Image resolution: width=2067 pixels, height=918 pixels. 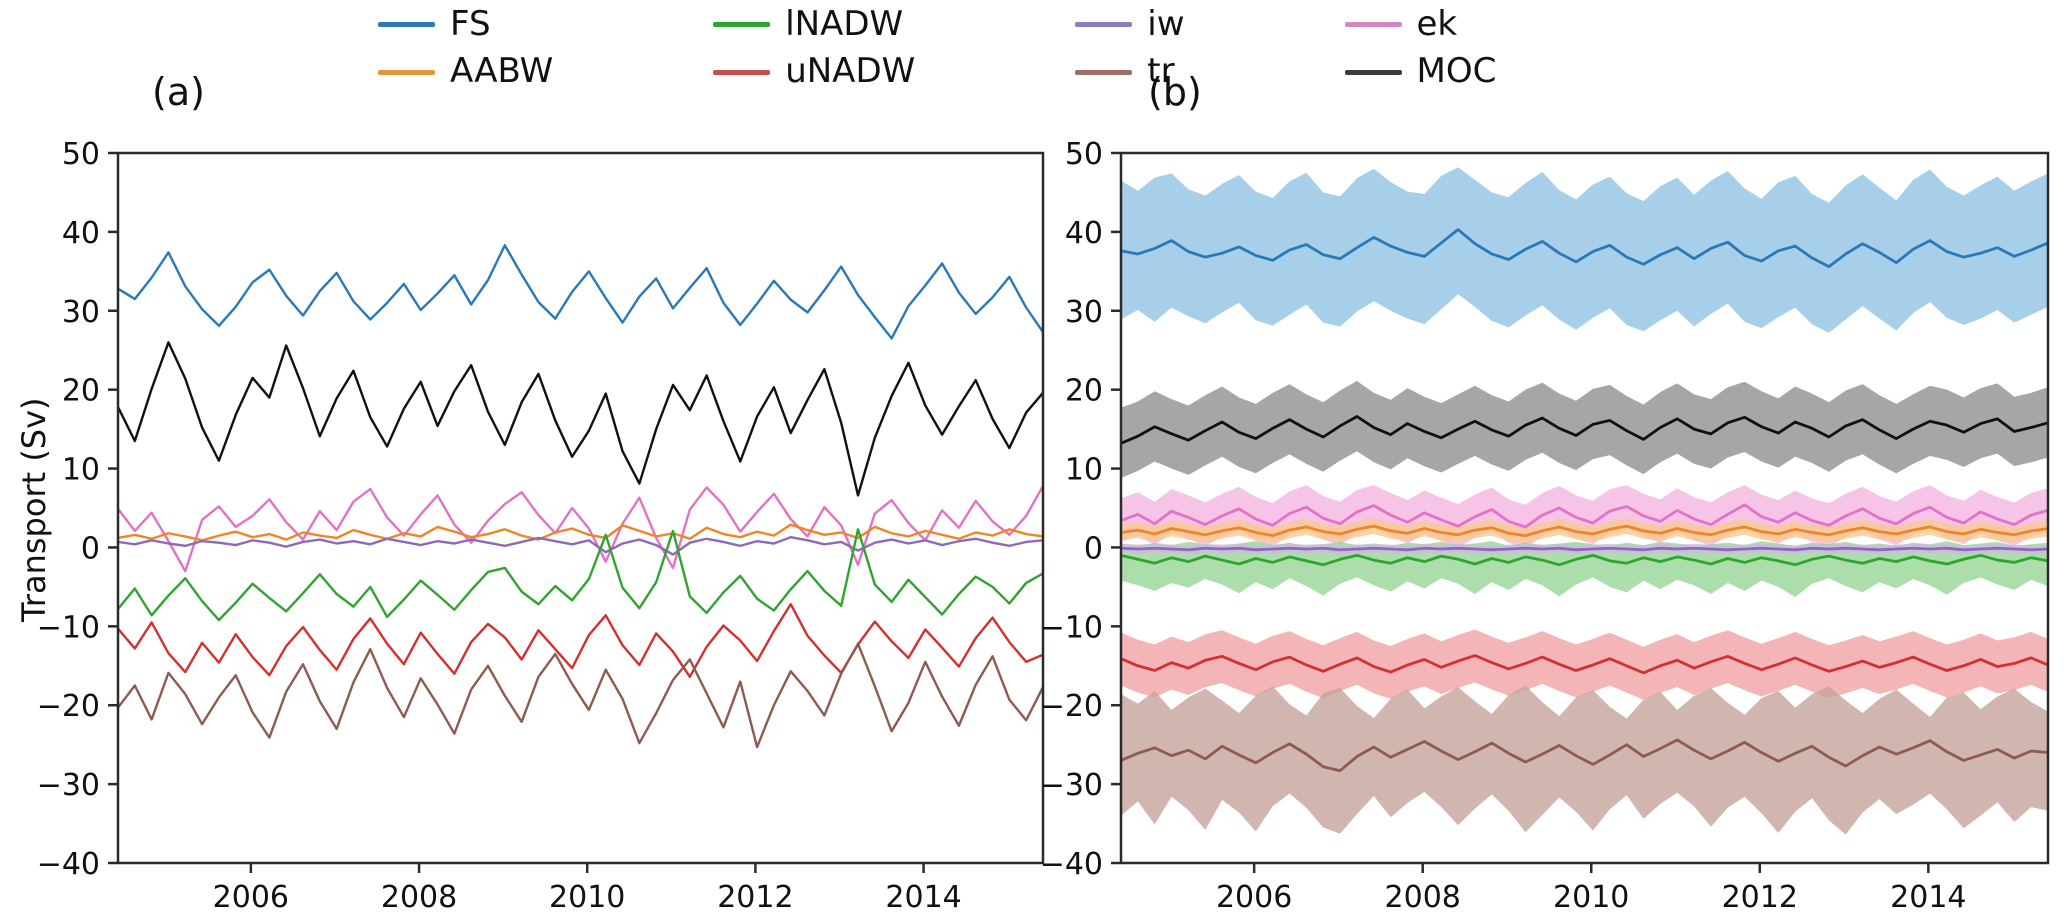 What do you see at coordinates (470, 24) in the screenshot?
I see `legend-label-FS: FS` at bounding box center [470, 24].